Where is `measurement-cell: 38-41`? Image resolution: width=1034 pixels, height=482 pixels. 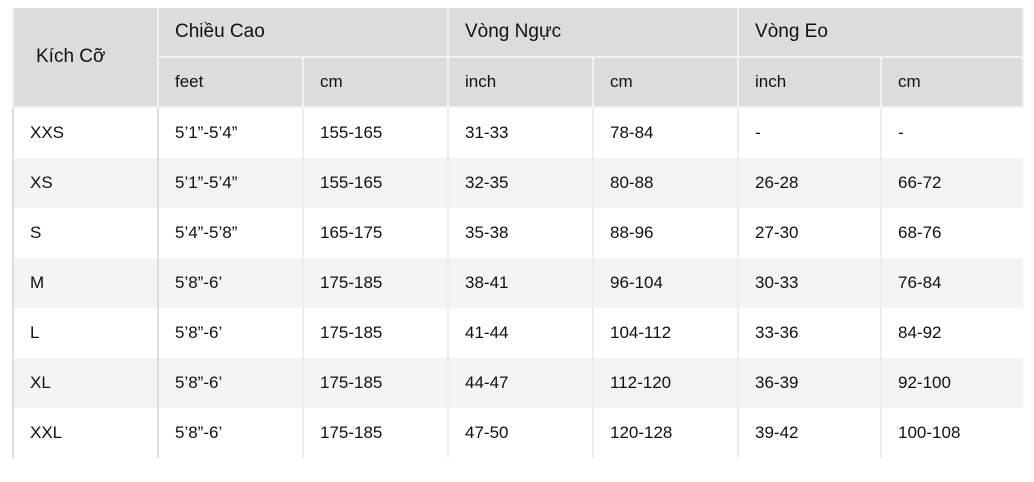
measurement-cell: 38-41 is located at coordinates (520, 283).